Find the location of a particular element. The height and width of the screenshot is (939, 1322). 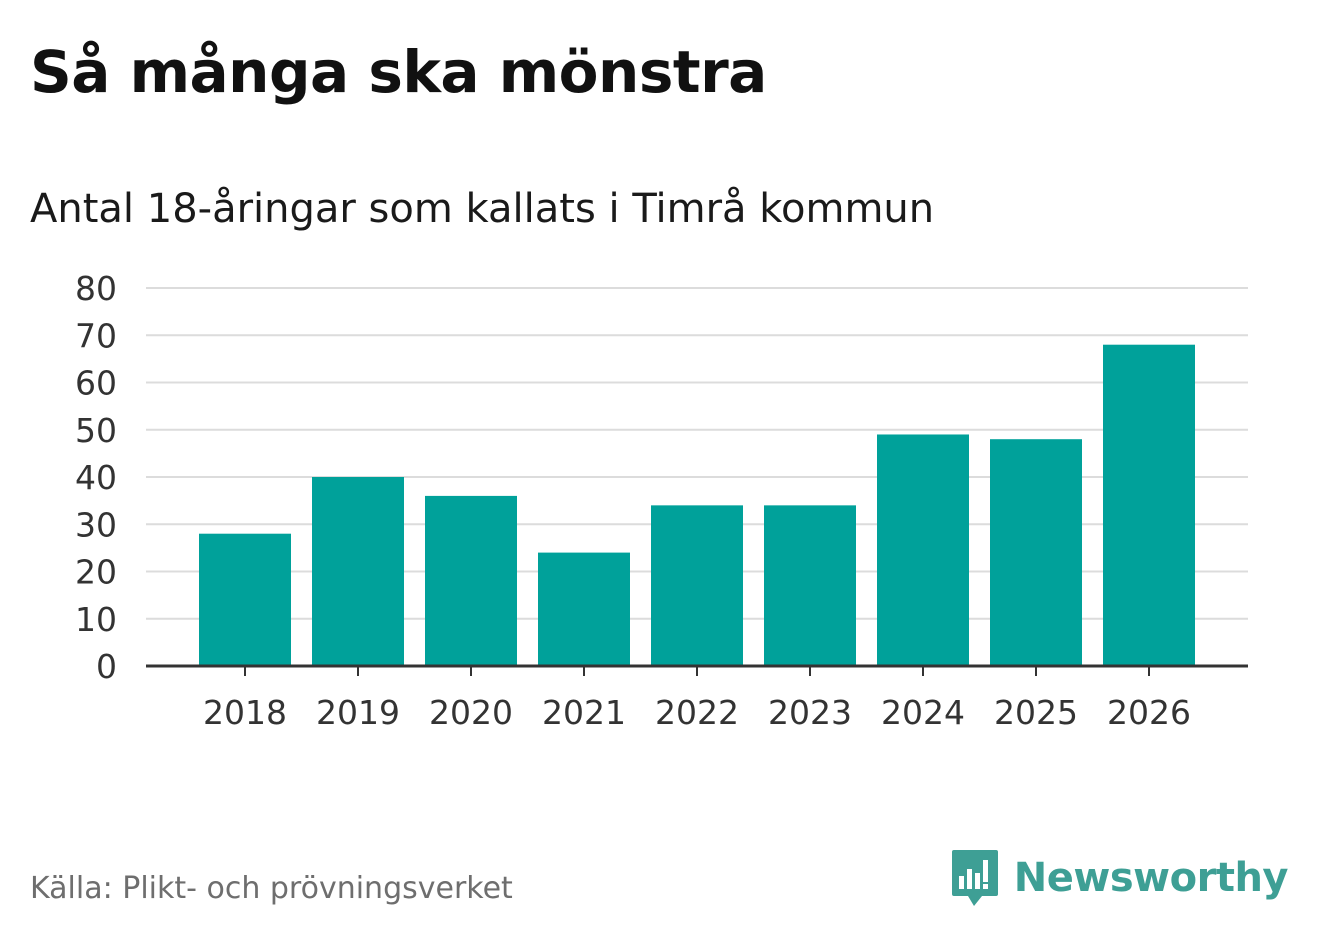

source-note: Källa: Plikt- och prövningsverket is located at coordinates (271, 888).